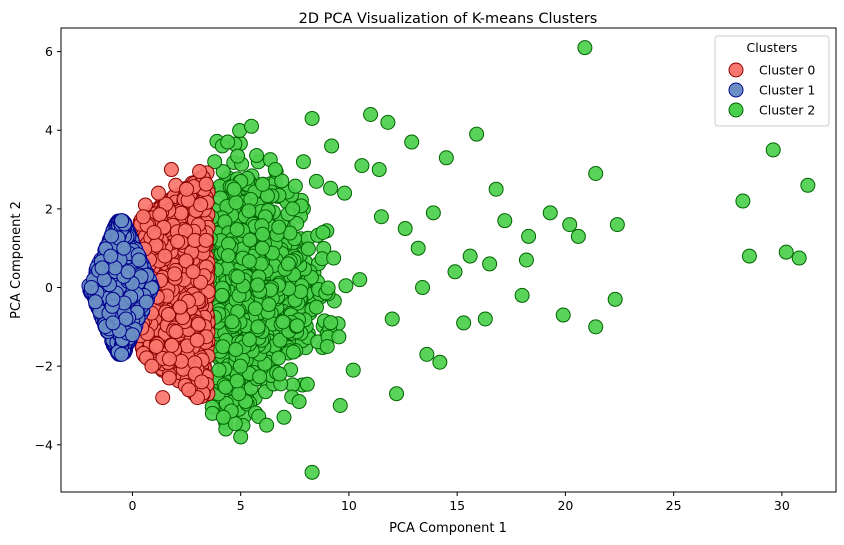 This screenshot has width=844, height=545. Describe the element at coordinates (49, 208) in the screenshot. I see `y-tick-label: 2` at that location.